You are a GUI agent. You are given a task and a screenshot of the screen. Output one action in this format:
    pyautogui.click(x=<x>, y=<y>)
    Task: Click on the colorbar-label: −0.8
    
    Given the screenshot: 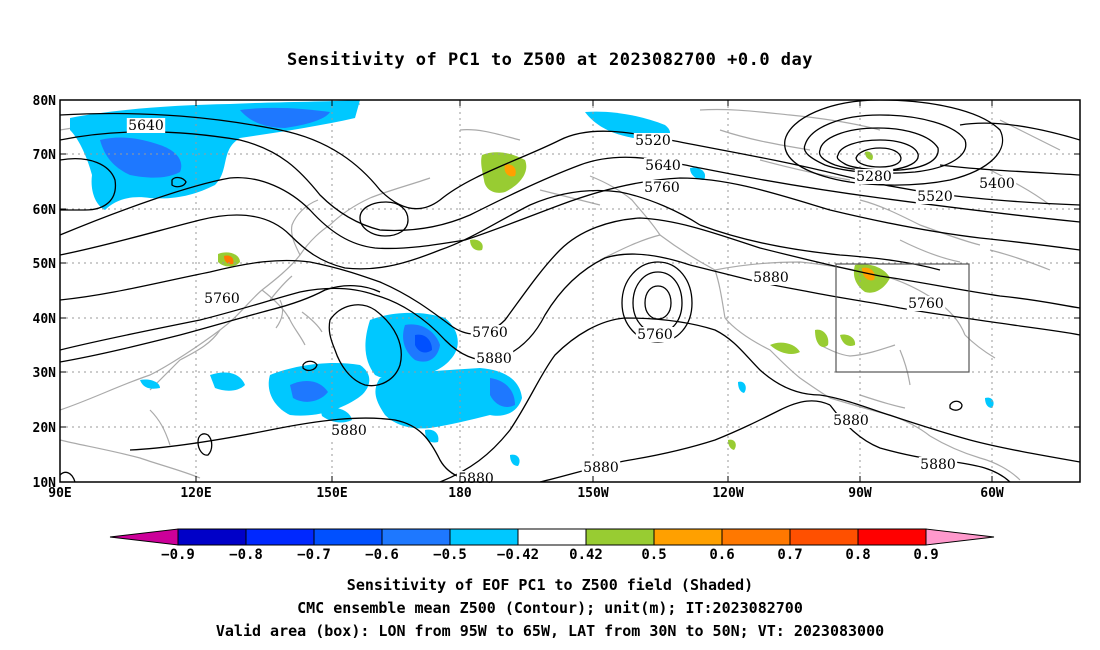 What is the action you would take?
    pyautogui.click(x=246, y=555)
    